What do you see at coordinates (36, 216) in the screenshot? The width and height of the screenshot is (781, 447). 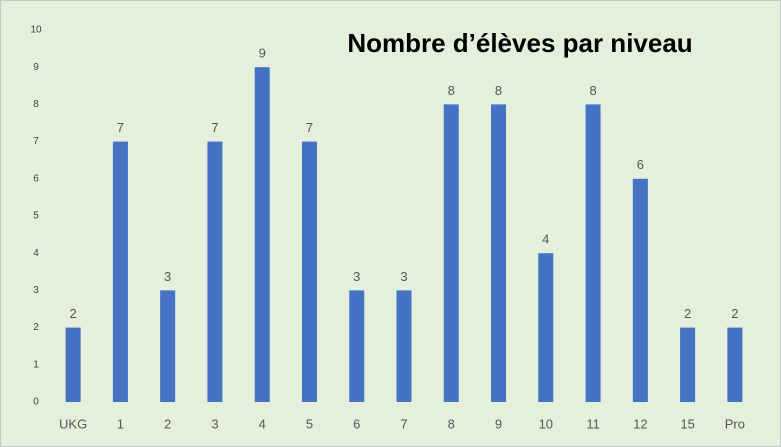 I see `y-tick-label: 5` at bounding box center [36, 216].